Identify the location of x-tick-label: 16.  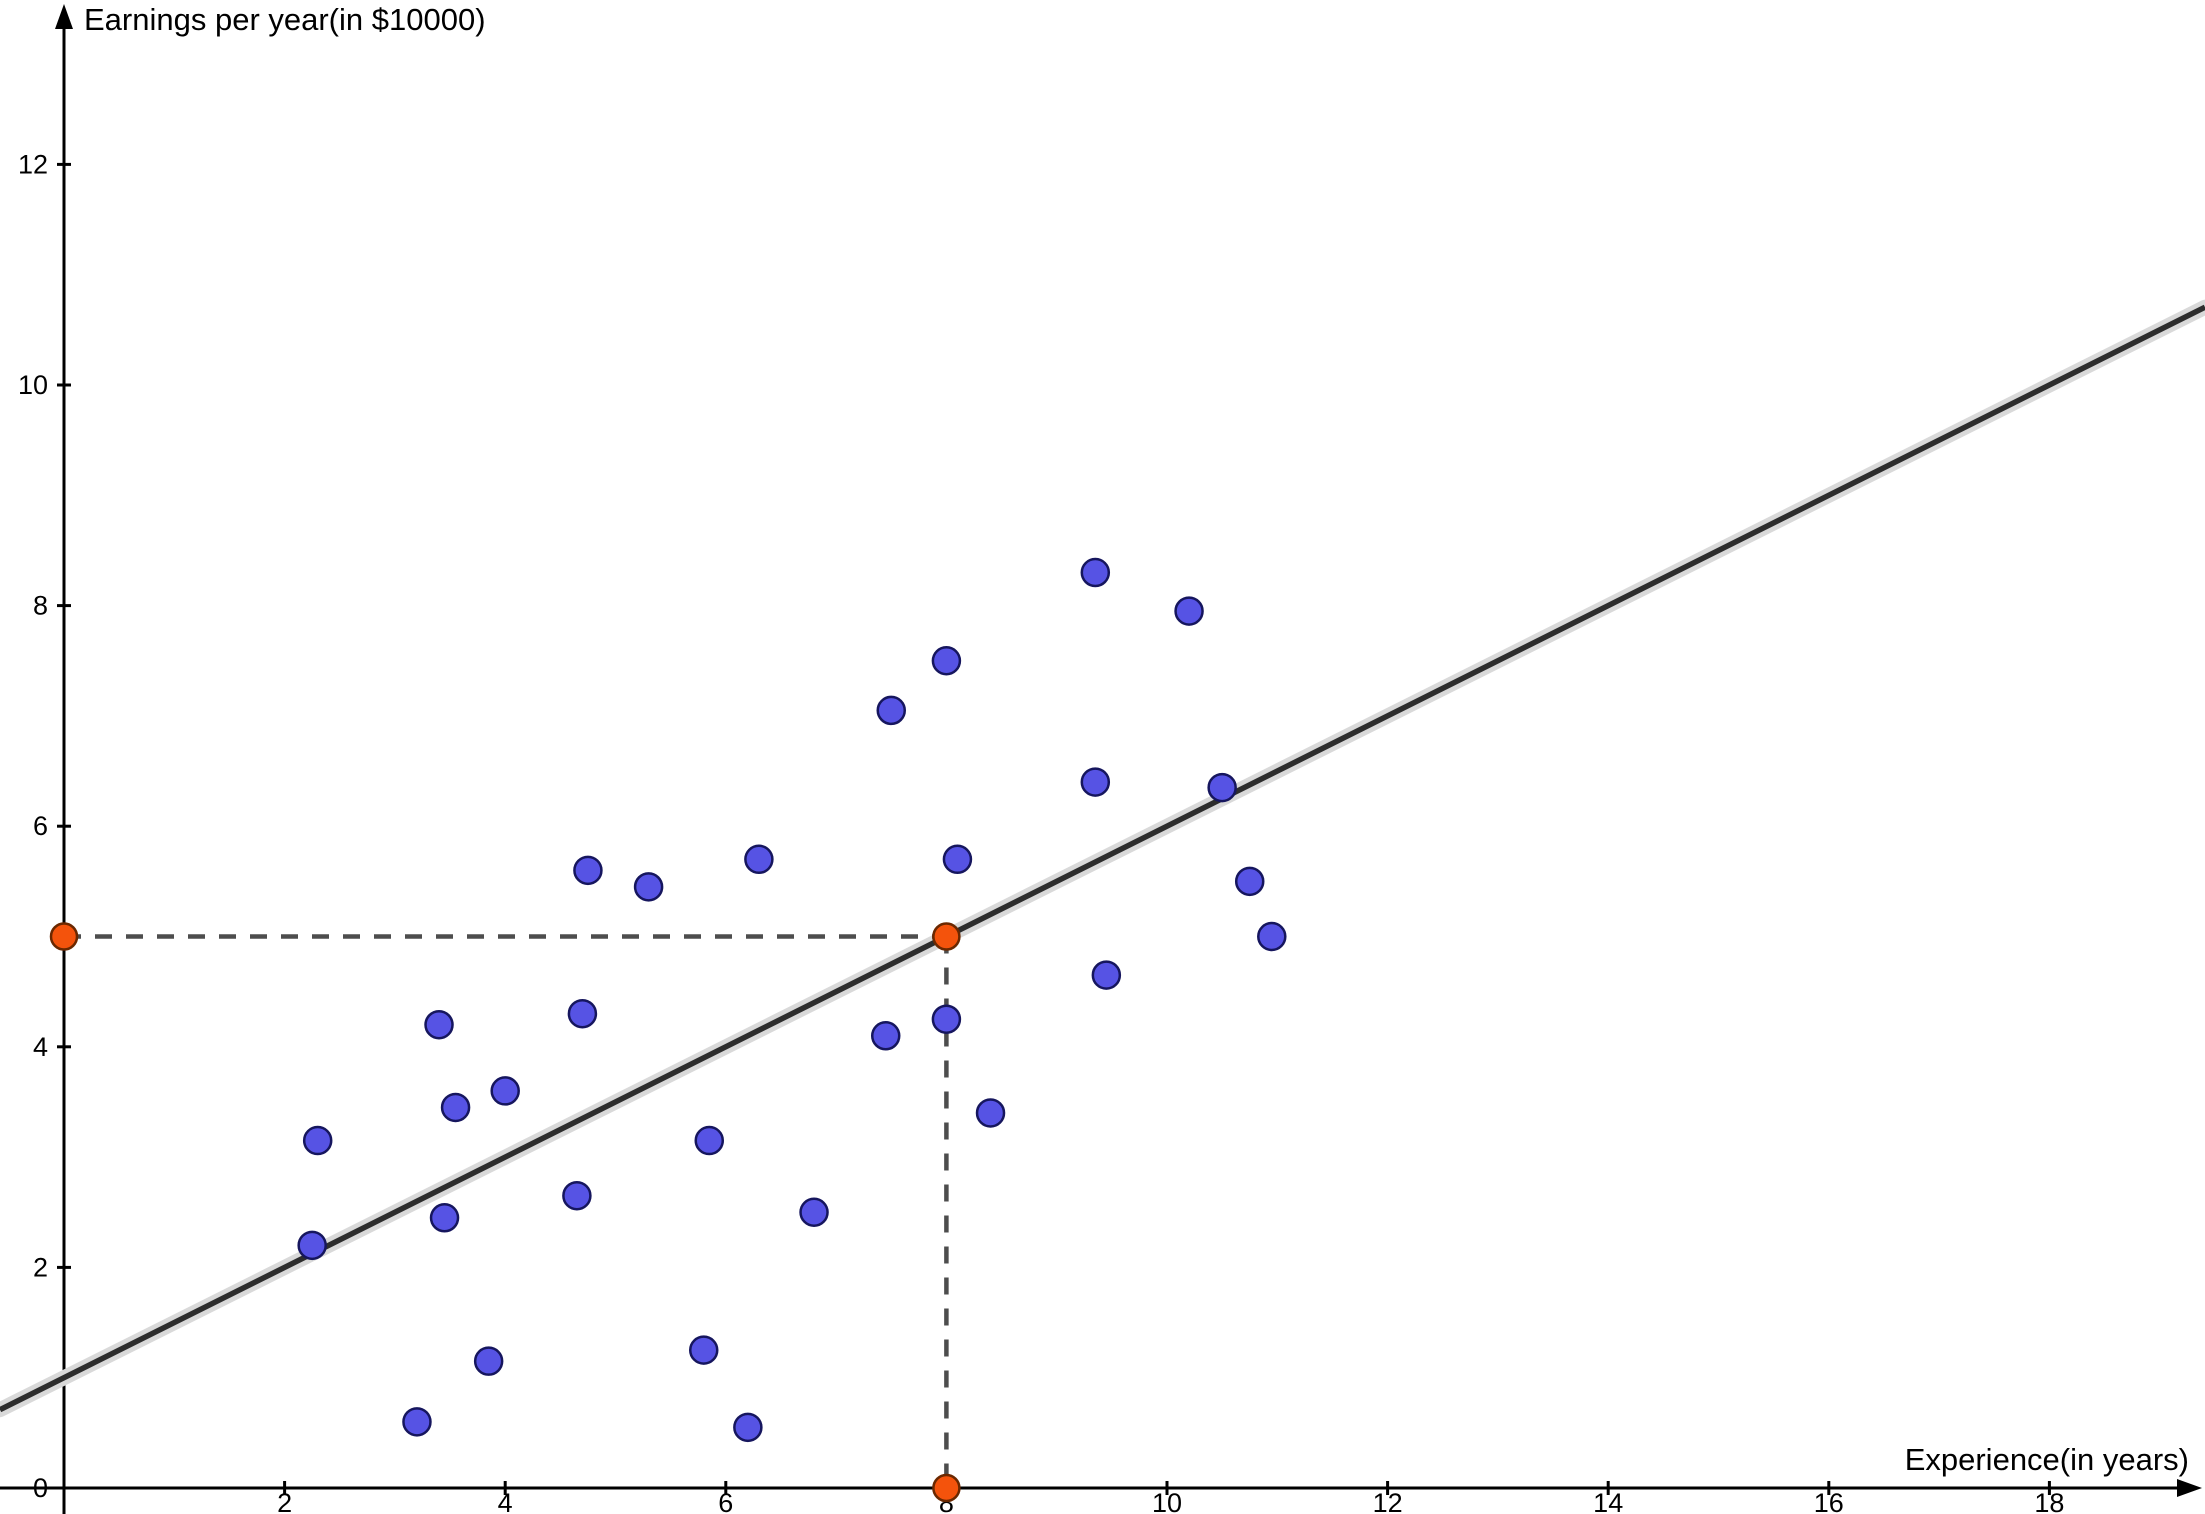
(1829, 1501).